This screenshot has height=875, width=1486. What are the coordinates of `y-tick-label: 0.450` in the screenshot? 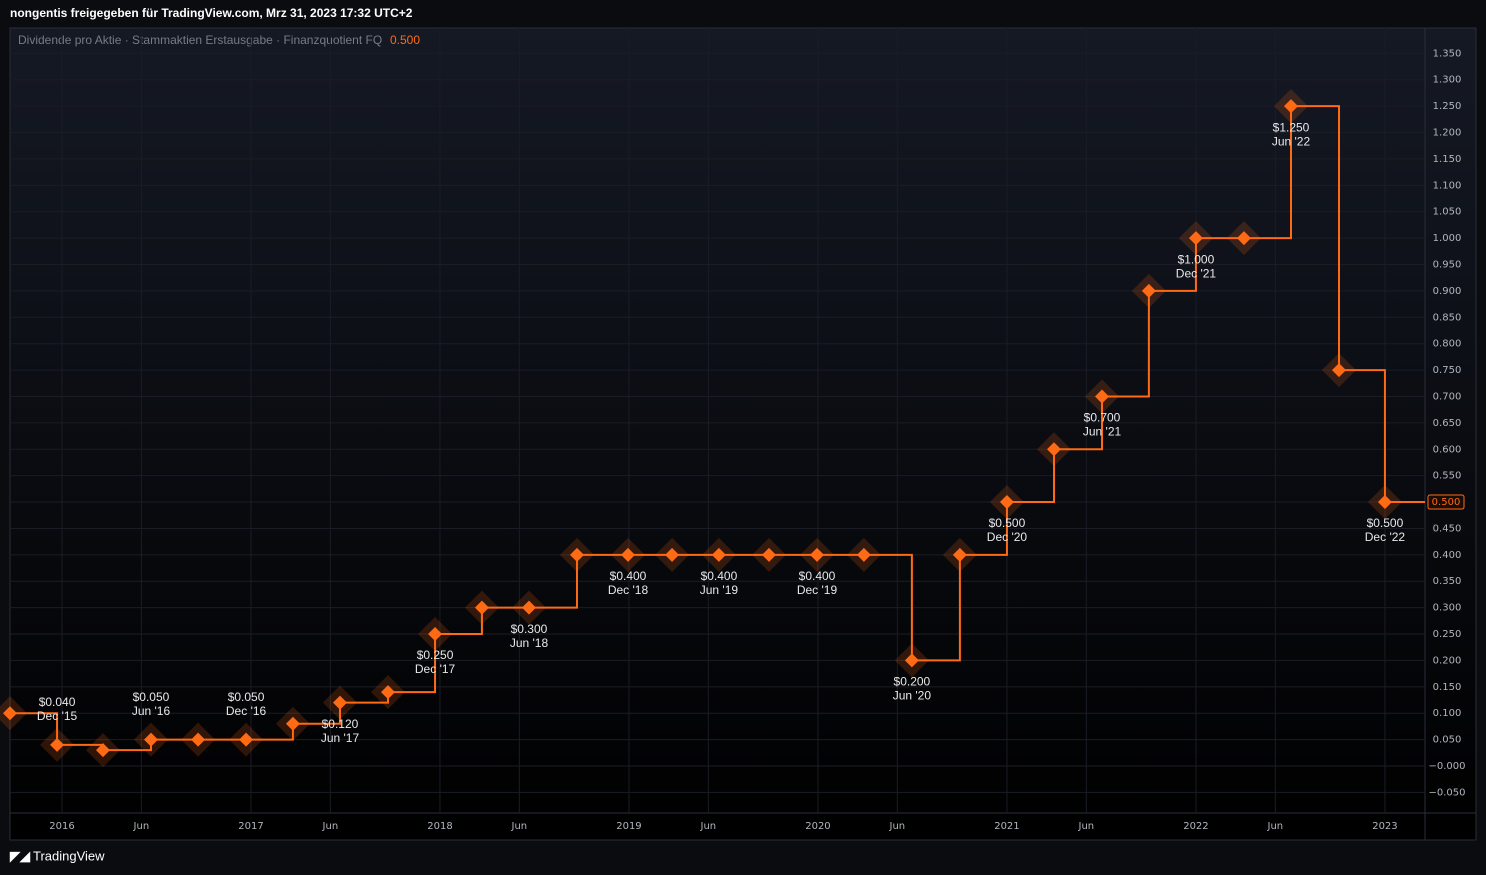 It's located at (1447, 528).